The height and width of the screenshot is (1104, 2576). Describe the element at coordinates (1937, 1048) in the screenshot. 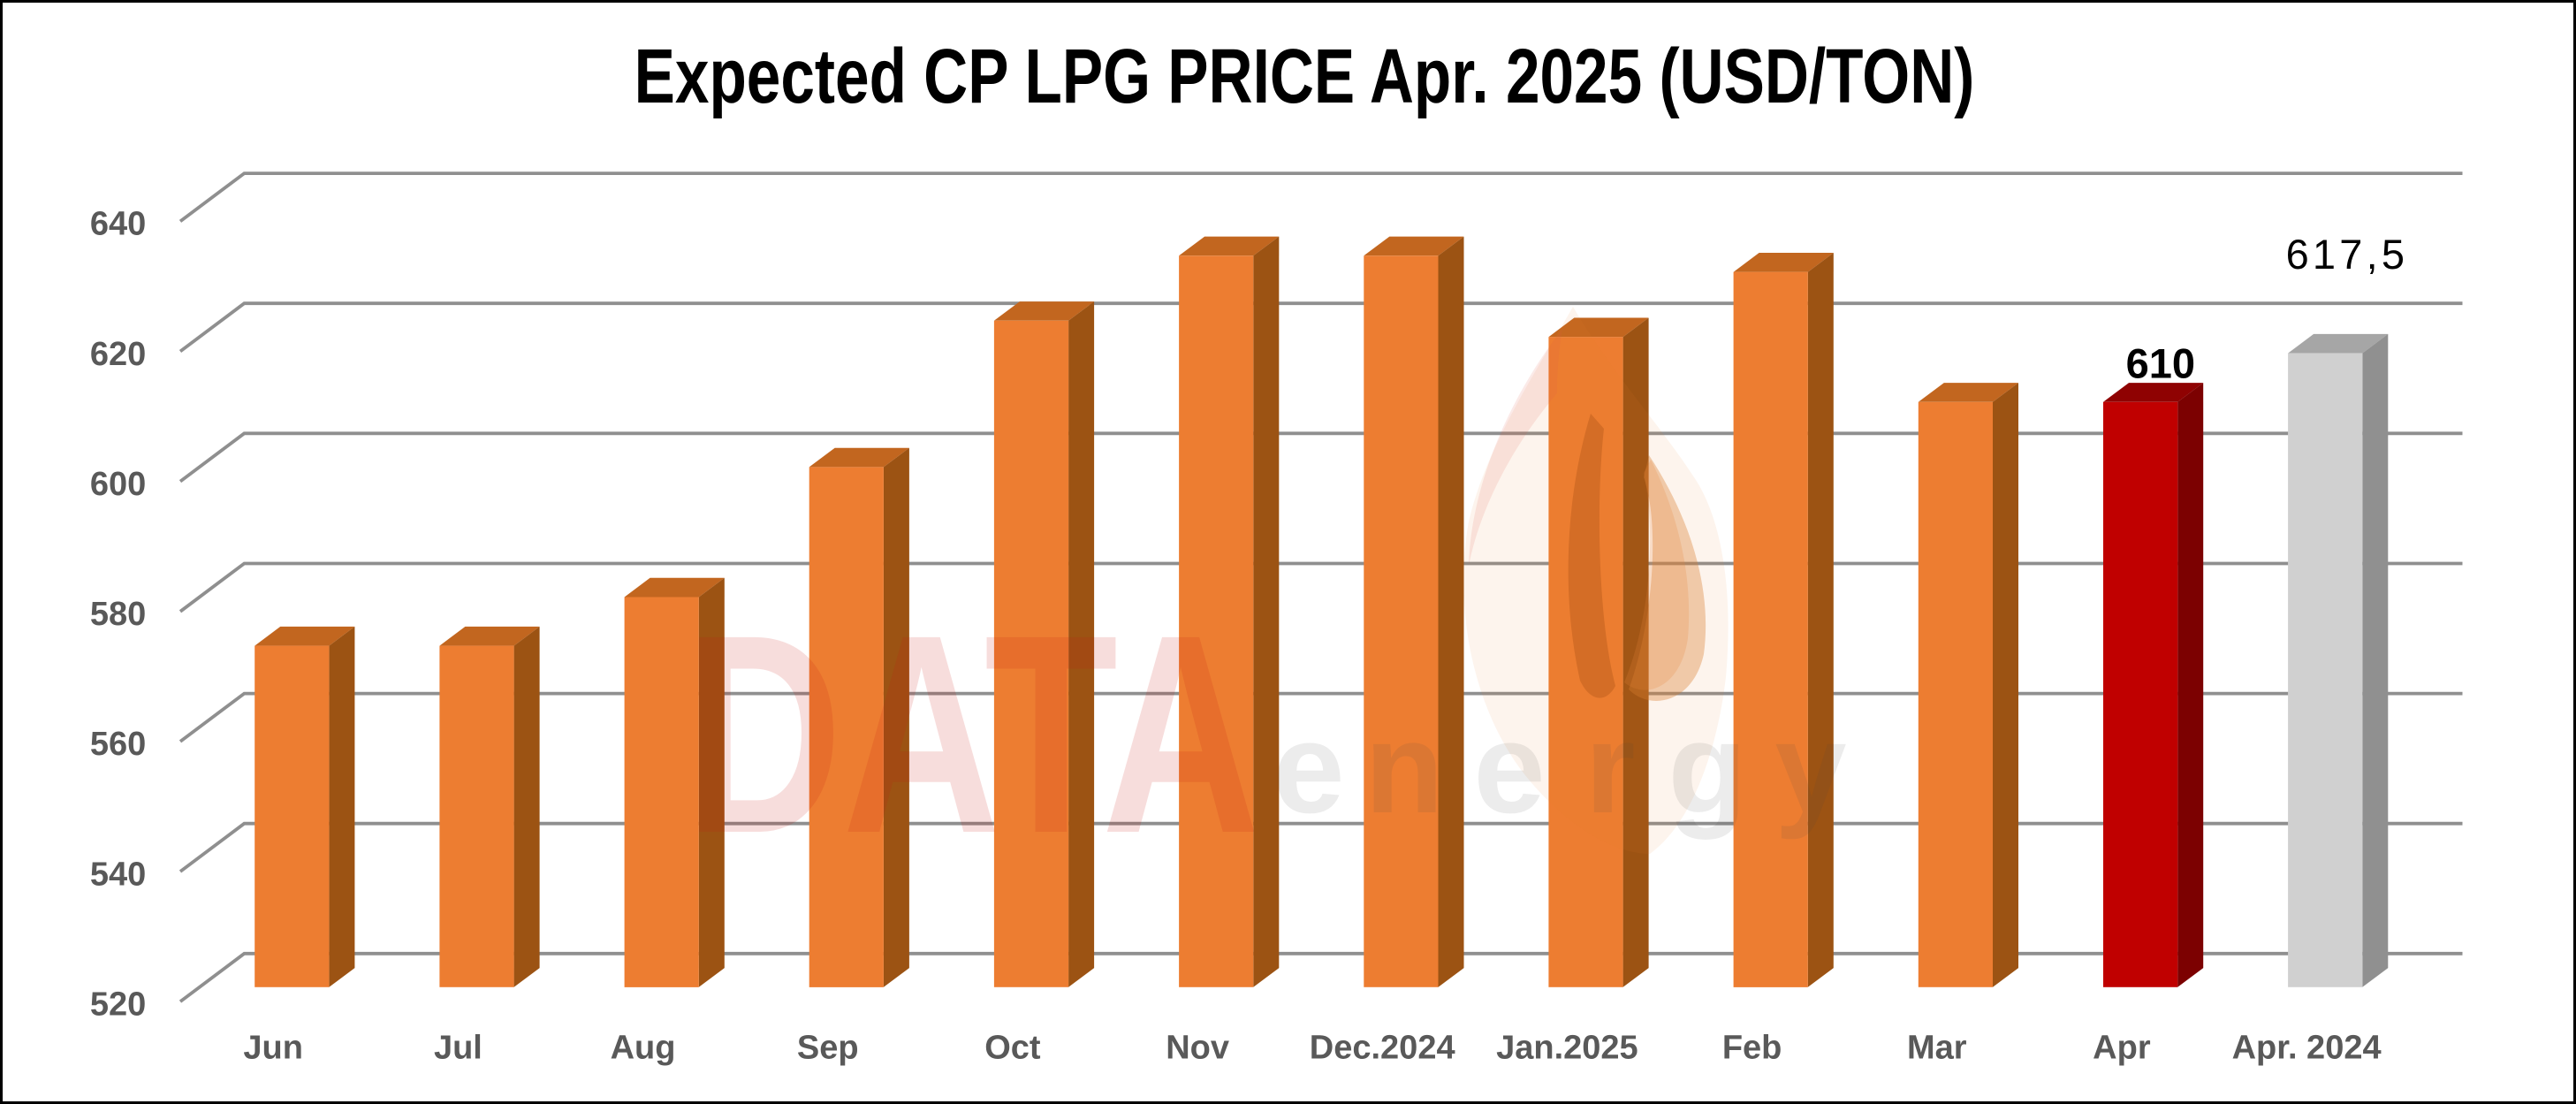

I see `svg-text: Mar` at that location.